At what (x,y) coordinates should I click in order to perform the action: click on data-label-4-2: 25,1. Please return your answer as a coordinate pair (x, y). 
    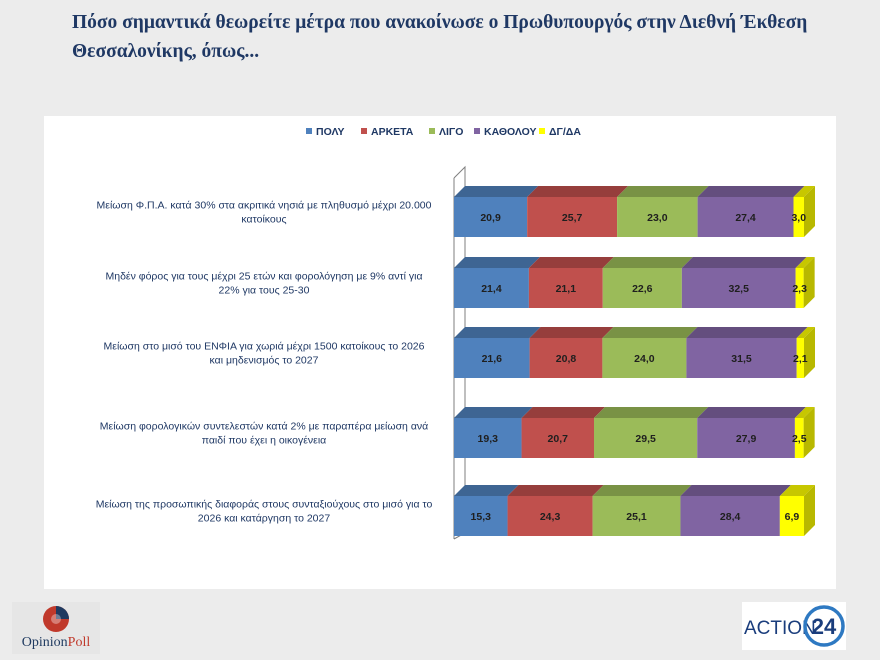
    Looking at the image, I should click on (636, 517).